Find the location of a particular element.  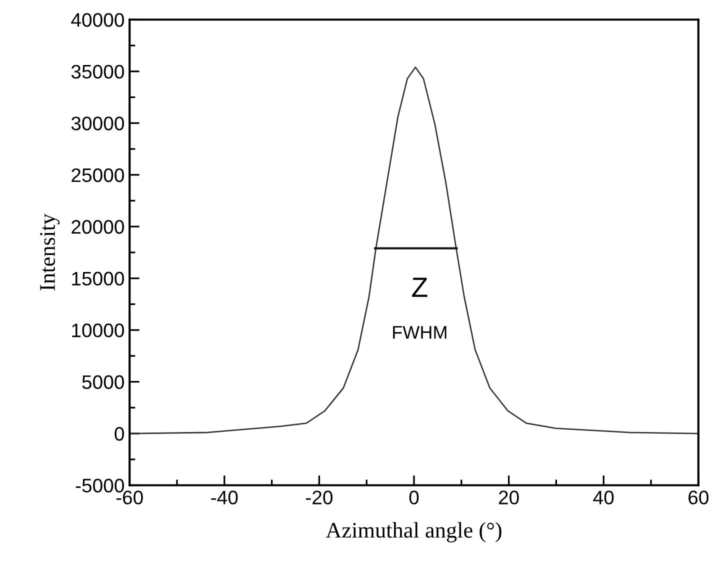

x-axis-title: Azimuthal angle (°) is located at coordinates (414, 532).